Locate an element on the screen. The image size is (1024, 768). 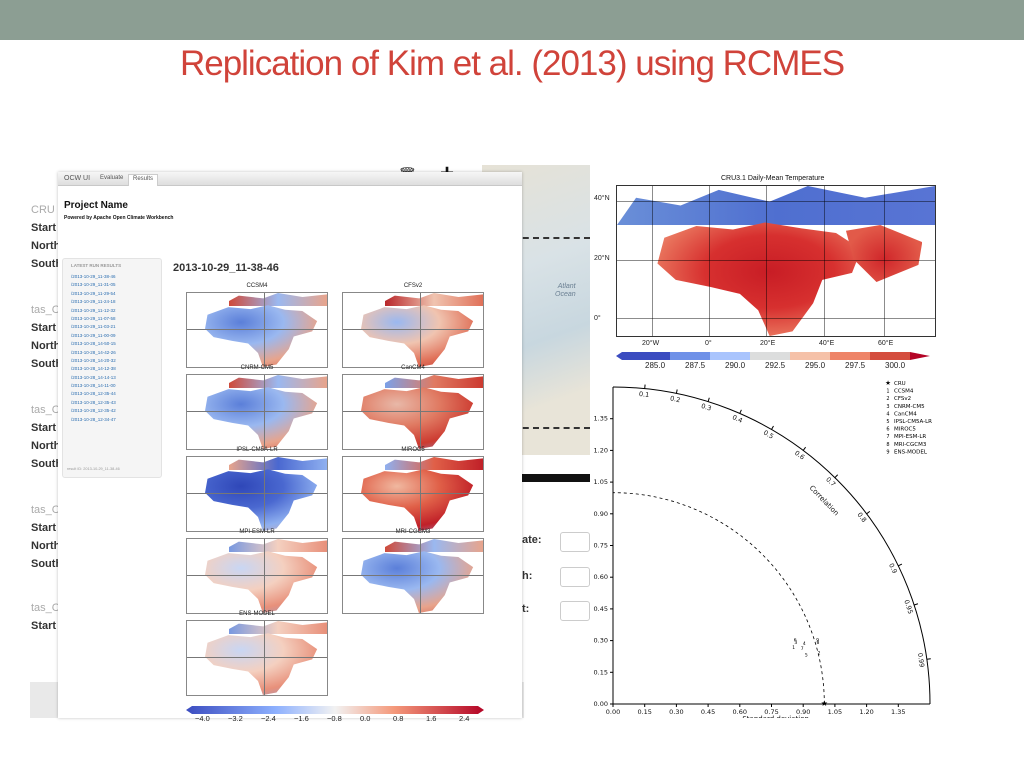
ocw-navbar: OCW UI Evaluate Results is located at coordinates (290, 179).